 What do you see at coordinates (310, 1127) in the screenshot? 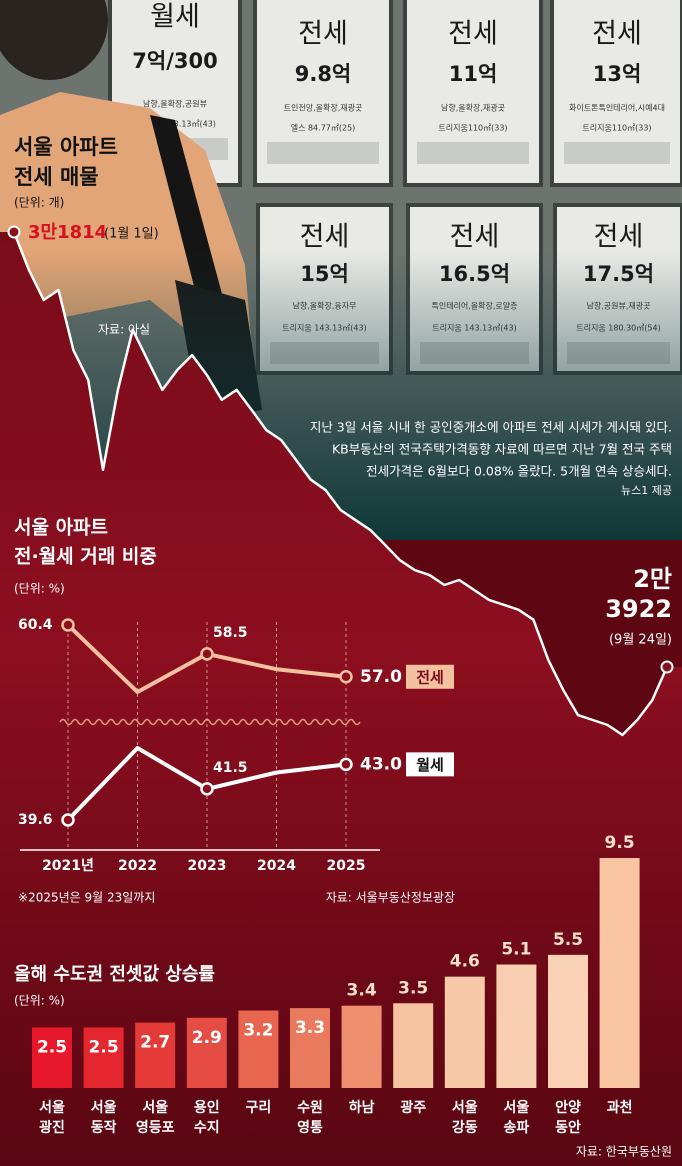
I see `x-tick-label: 영통` at bounding box center [310, 1127].